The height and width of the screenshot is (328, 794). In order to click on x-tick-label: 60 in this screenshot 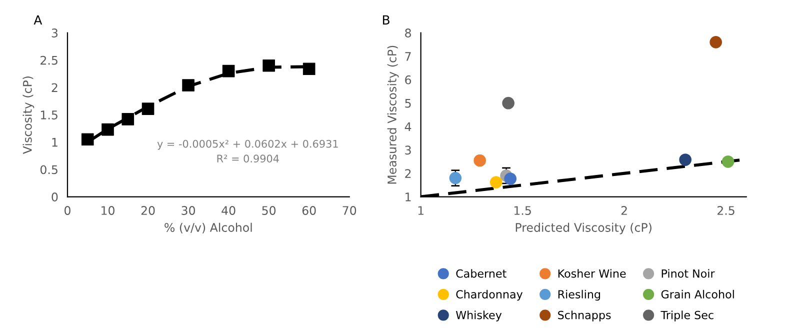, I will do `click(309, 210)`.